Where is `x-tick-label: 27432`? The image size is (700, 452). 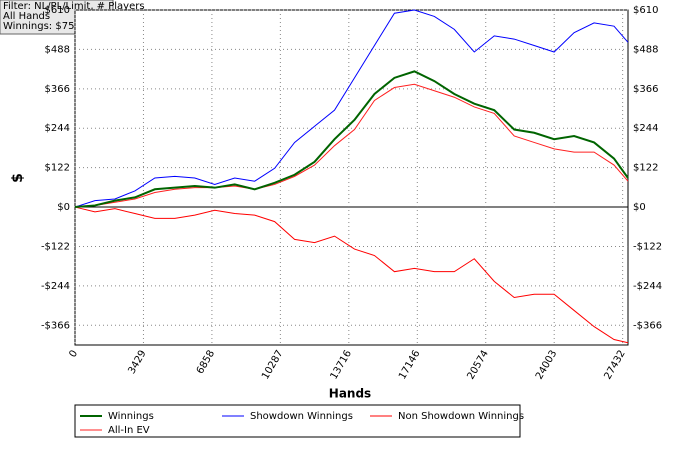 x-tick-label: 27432 is located at coordinates (614, 365).